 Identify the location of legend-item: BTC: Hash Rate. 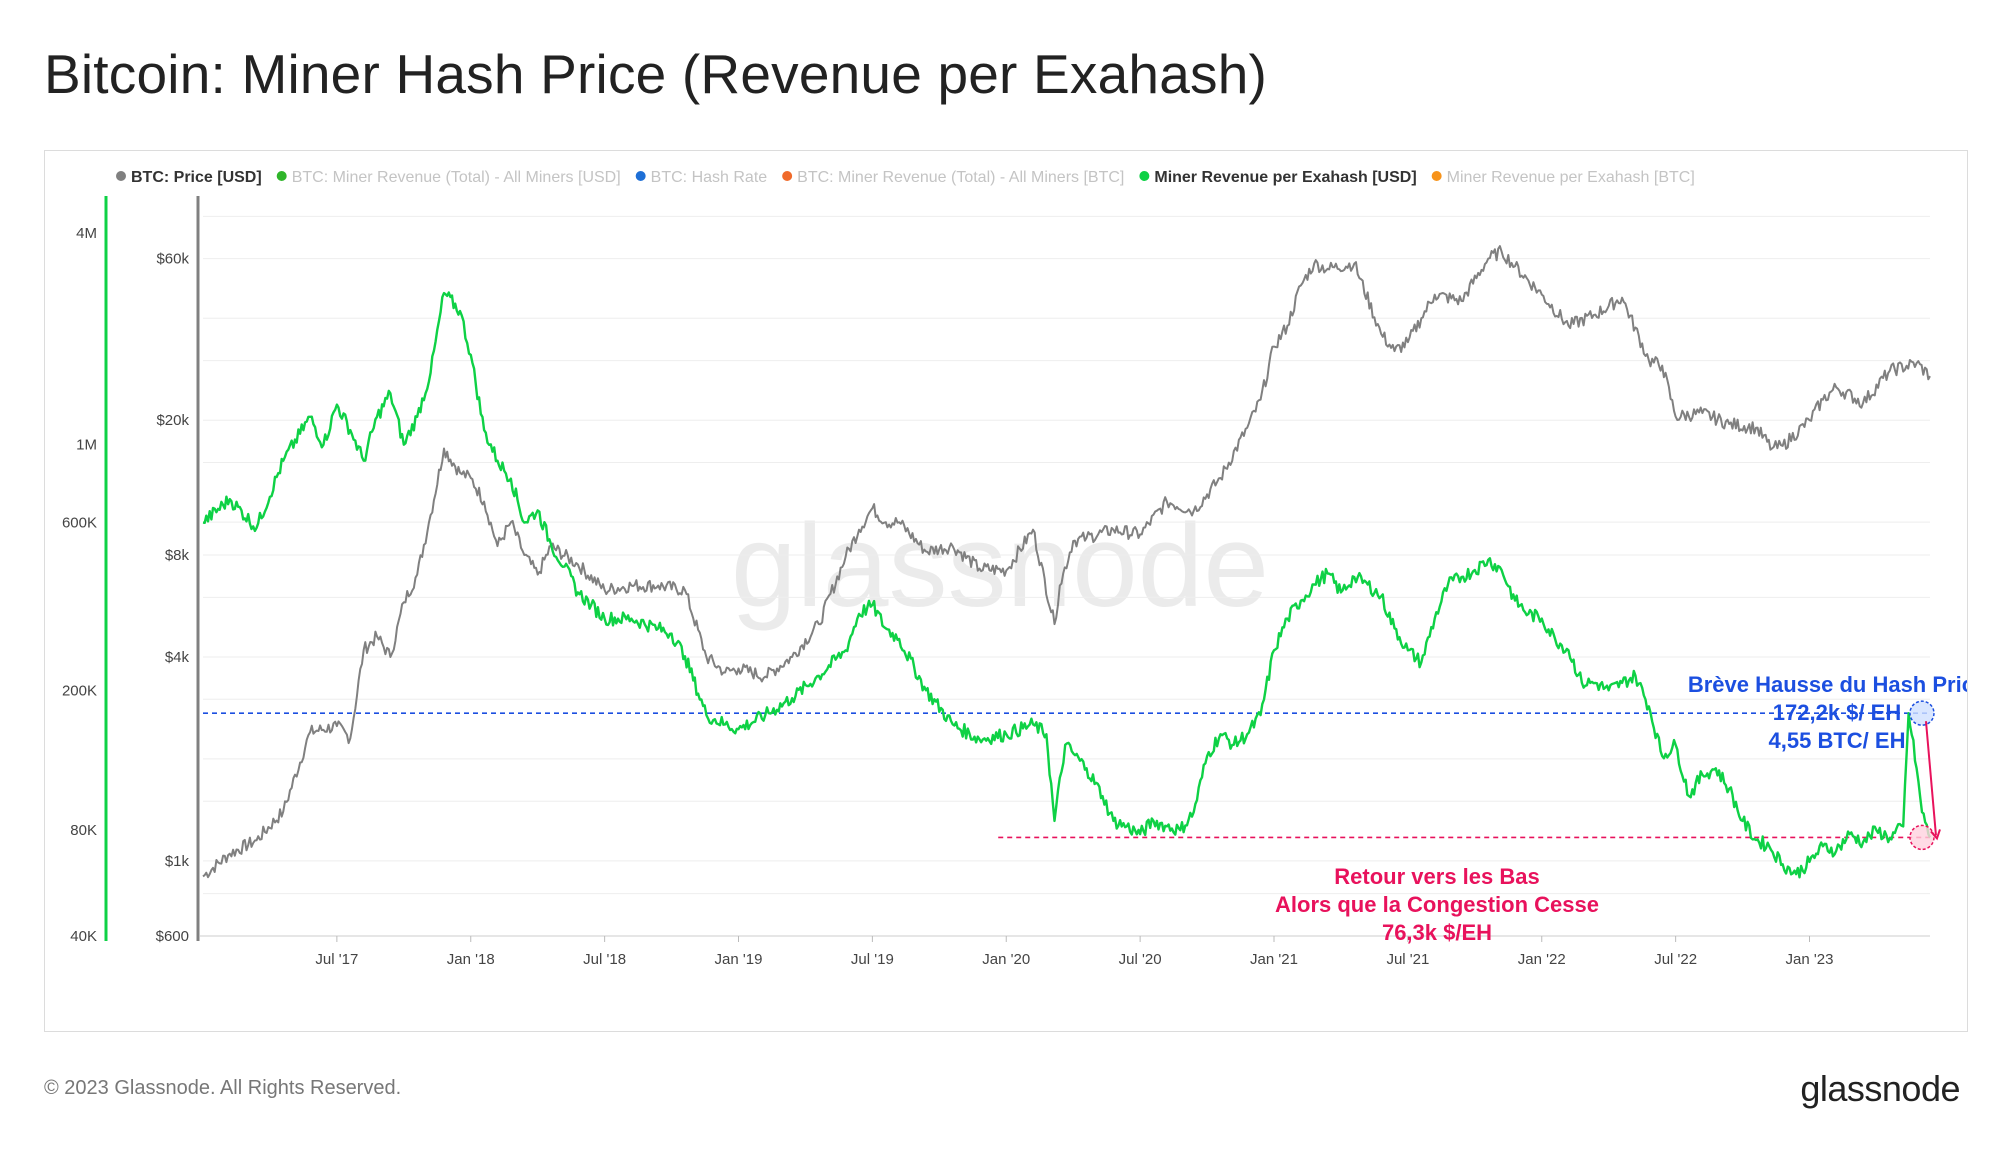
(701, 177).